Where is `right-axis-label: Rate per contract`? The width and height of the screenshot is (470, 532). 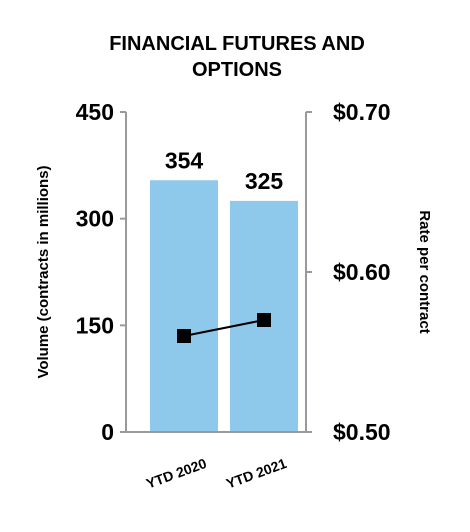
right-axis-label: Rate per contract is located at coordinates (424, 271).